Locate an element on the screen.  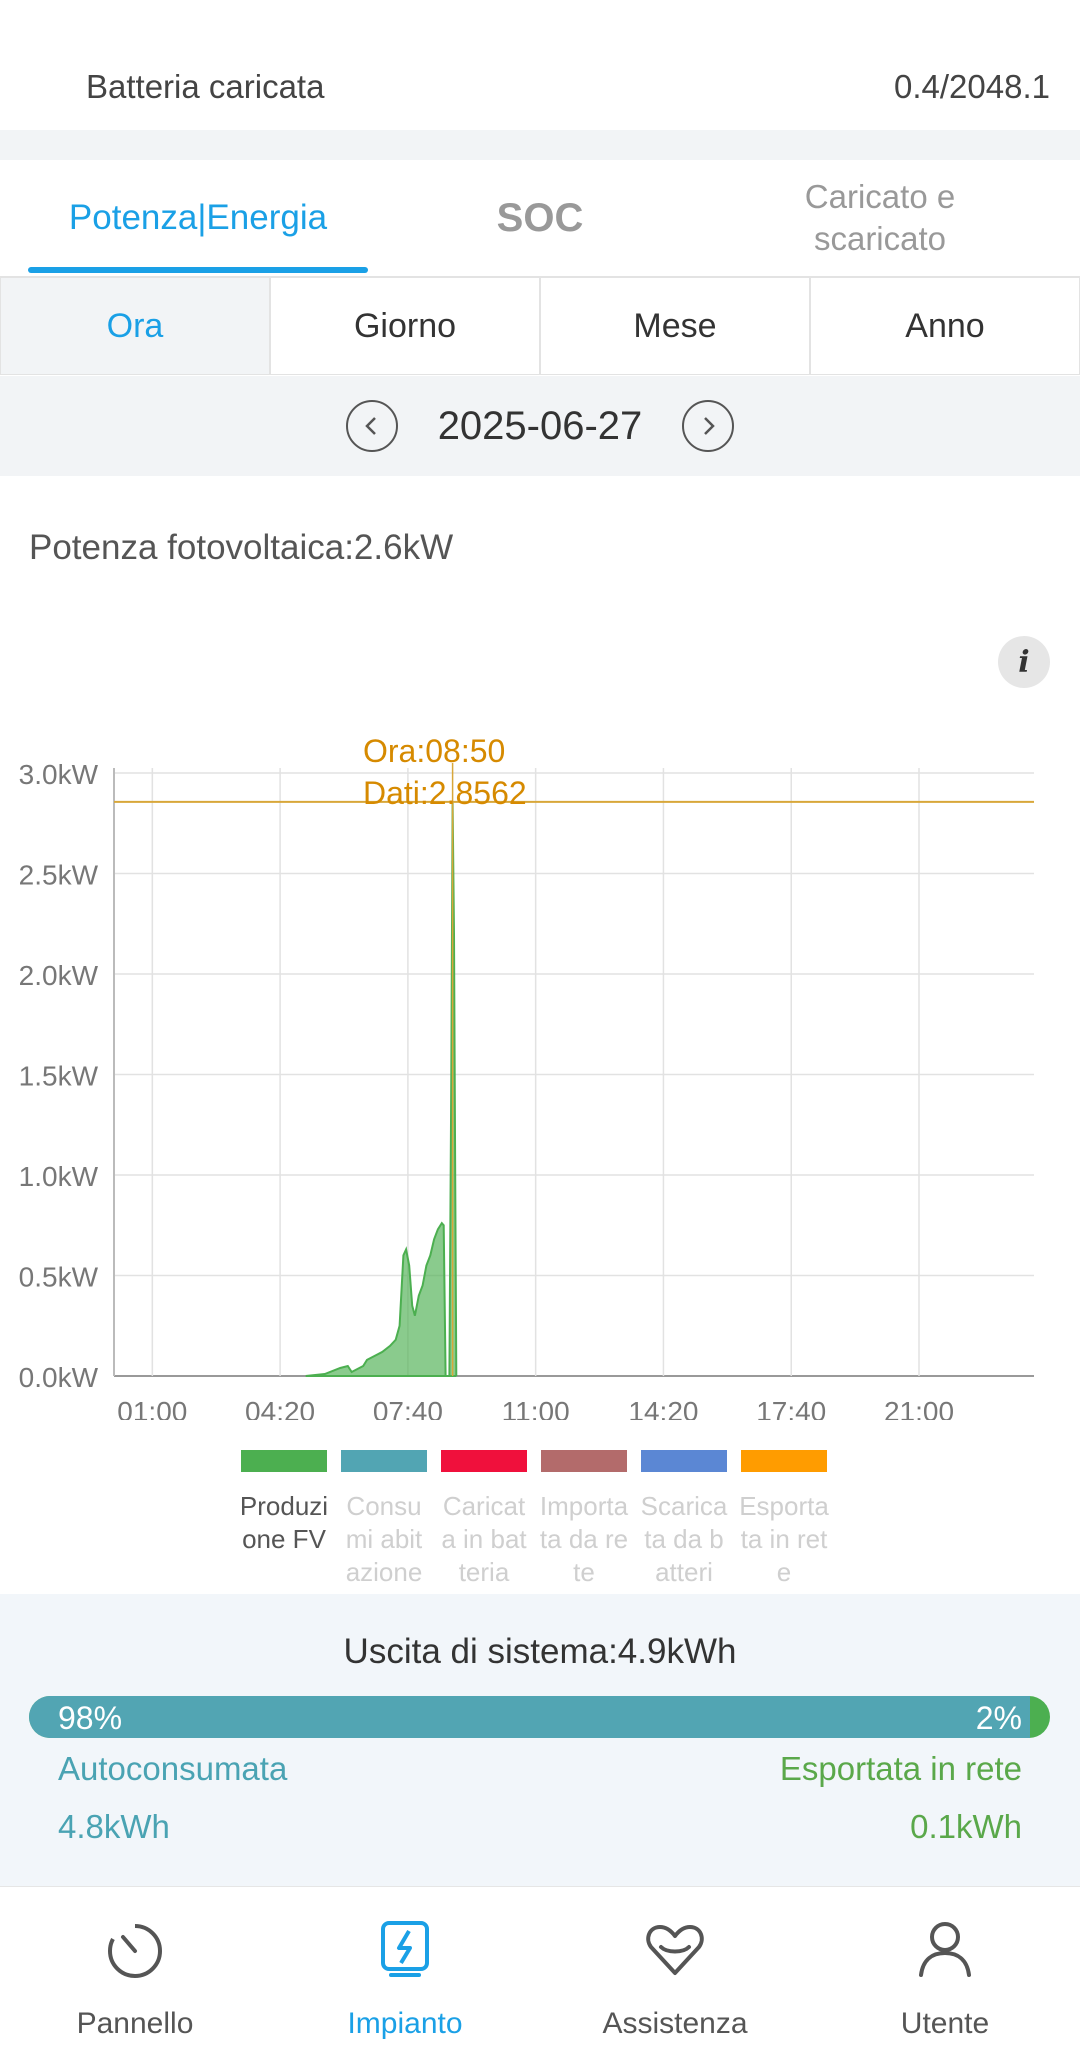
x-tick-label: 14:20 is located at coordinates (663, 1408).